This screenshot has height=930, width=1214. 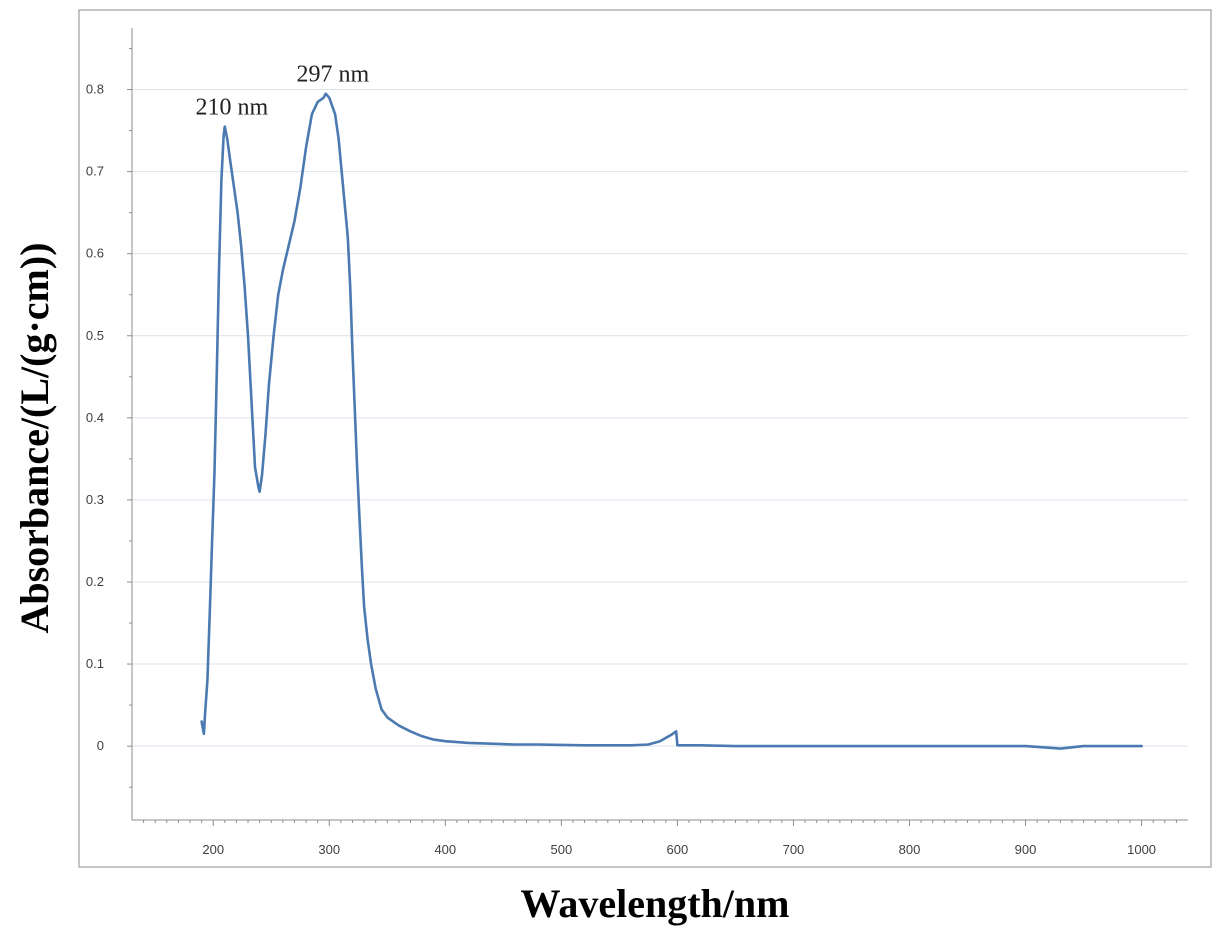 What do you see at coordinates (95, 499) in the screenshot?
I see `y-tick-label: 0.3` at bounding box center [95, 499].